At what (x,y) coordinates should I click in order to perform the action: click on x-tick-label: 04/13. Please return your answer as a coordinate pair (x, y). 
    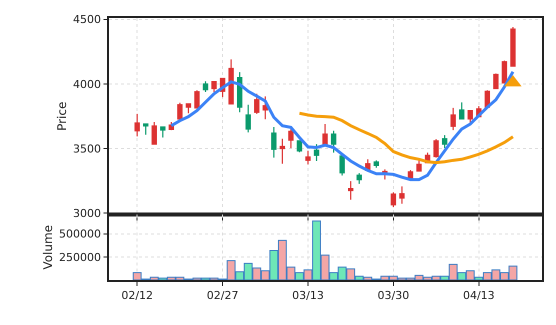
    Looking at the image, I should click on (478, 295).